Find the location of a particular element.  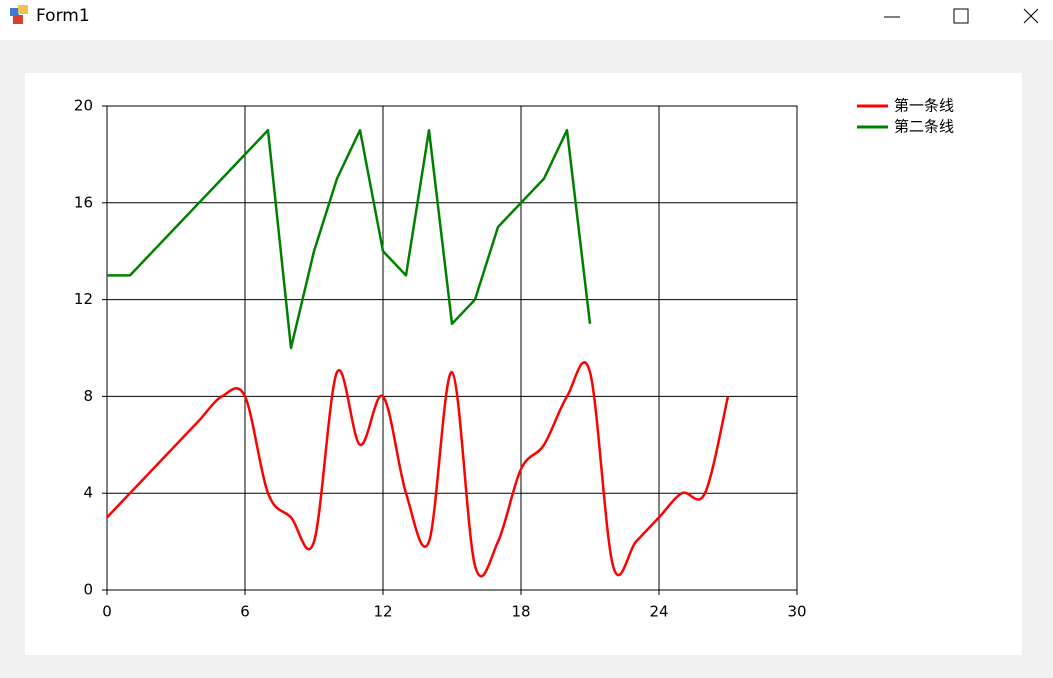

legend-label: 第二条线 is located at coordinates (924, 127).